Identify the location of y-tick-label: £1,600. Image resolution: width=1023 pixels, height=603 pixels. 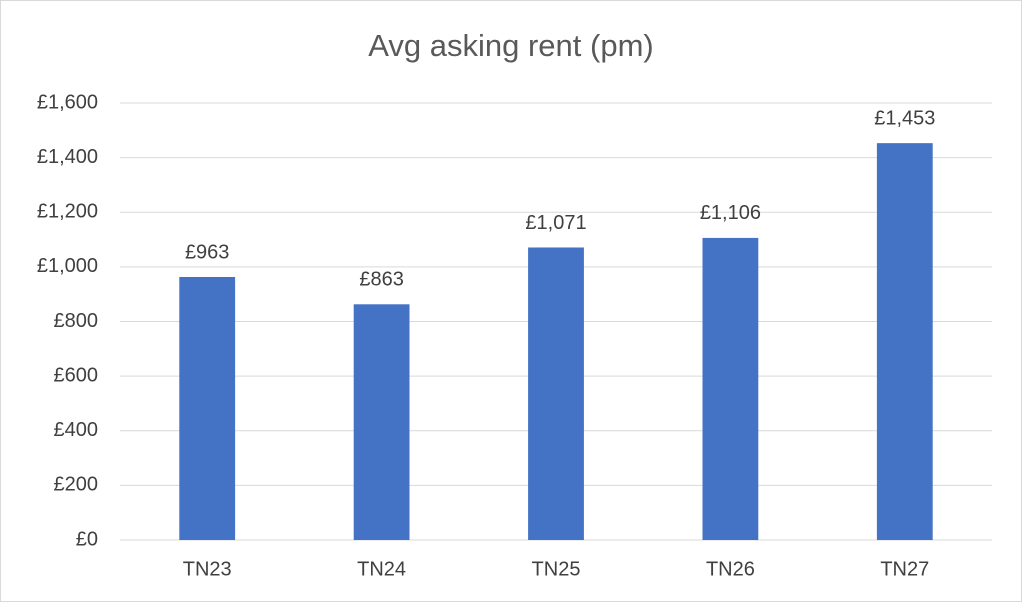
(67, 102).